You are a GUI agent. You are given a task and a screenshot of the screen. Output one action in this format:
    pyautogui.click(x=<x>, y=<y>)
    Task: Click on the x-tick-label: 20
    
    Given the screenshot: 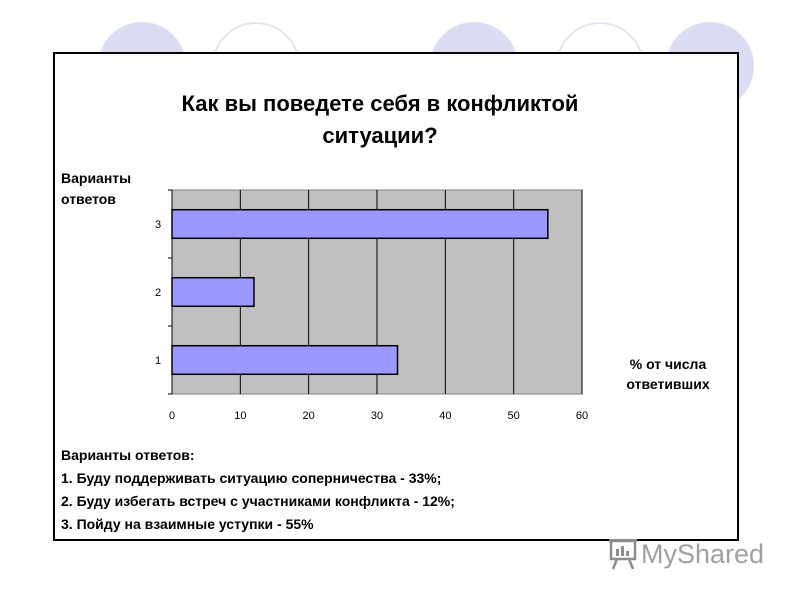 What is the action you would take?
    pyautogui.click(x=309, y=416)
    